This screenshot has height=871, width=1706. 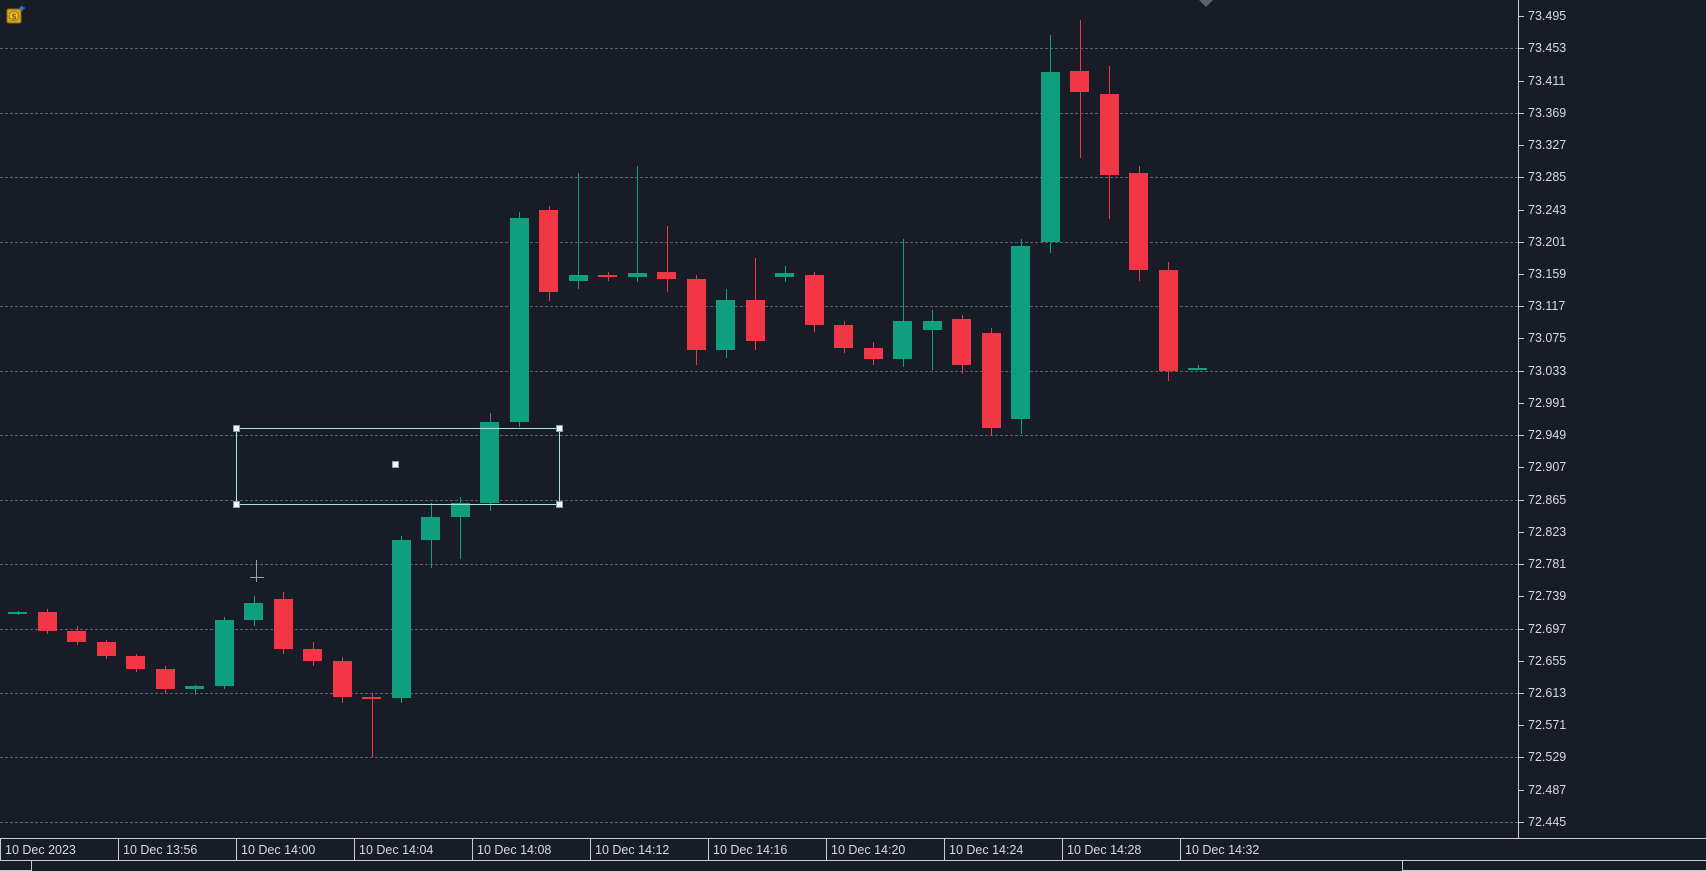 What do you see at coordinates (236, 428) in the screenshot?
I see `handle-top-left` at bounding box center [236, 428].